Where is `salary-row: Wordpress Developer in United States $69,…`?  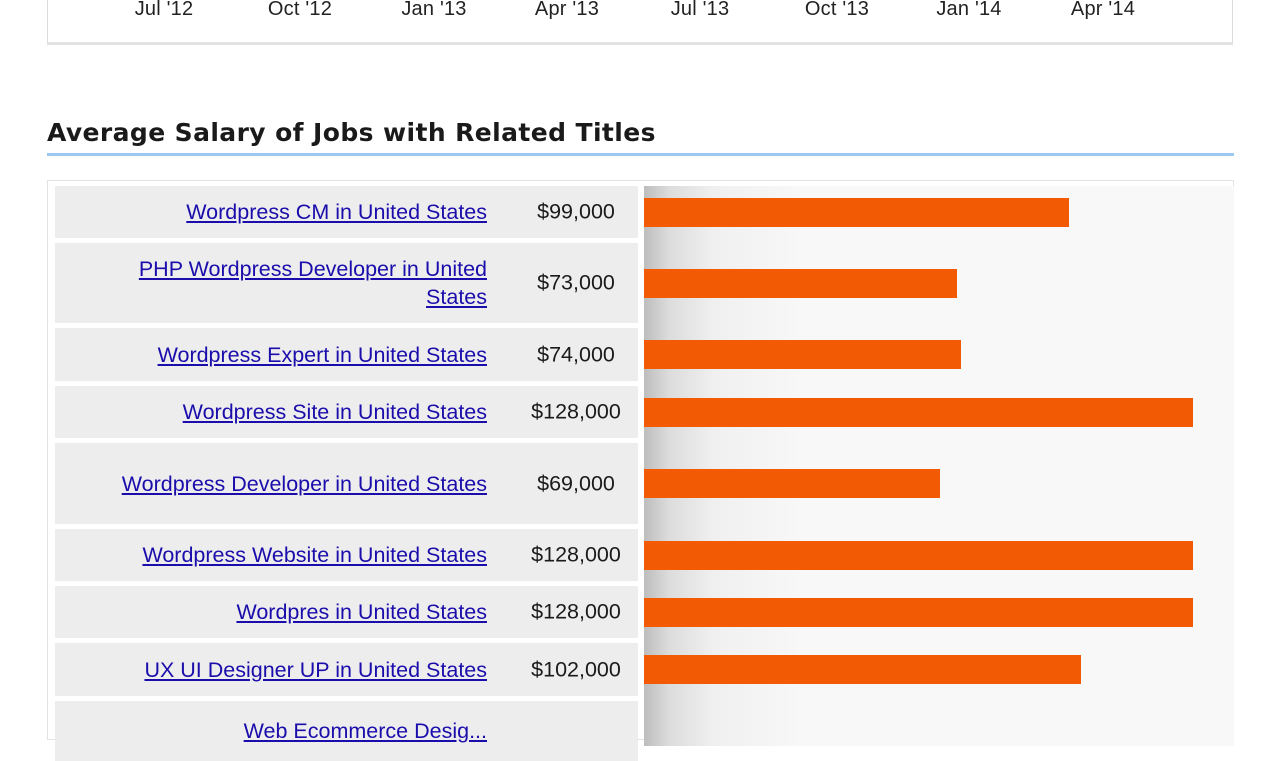 salary-row: Wordpress Developer in United States $69,… is located at coordinates (346, 483).